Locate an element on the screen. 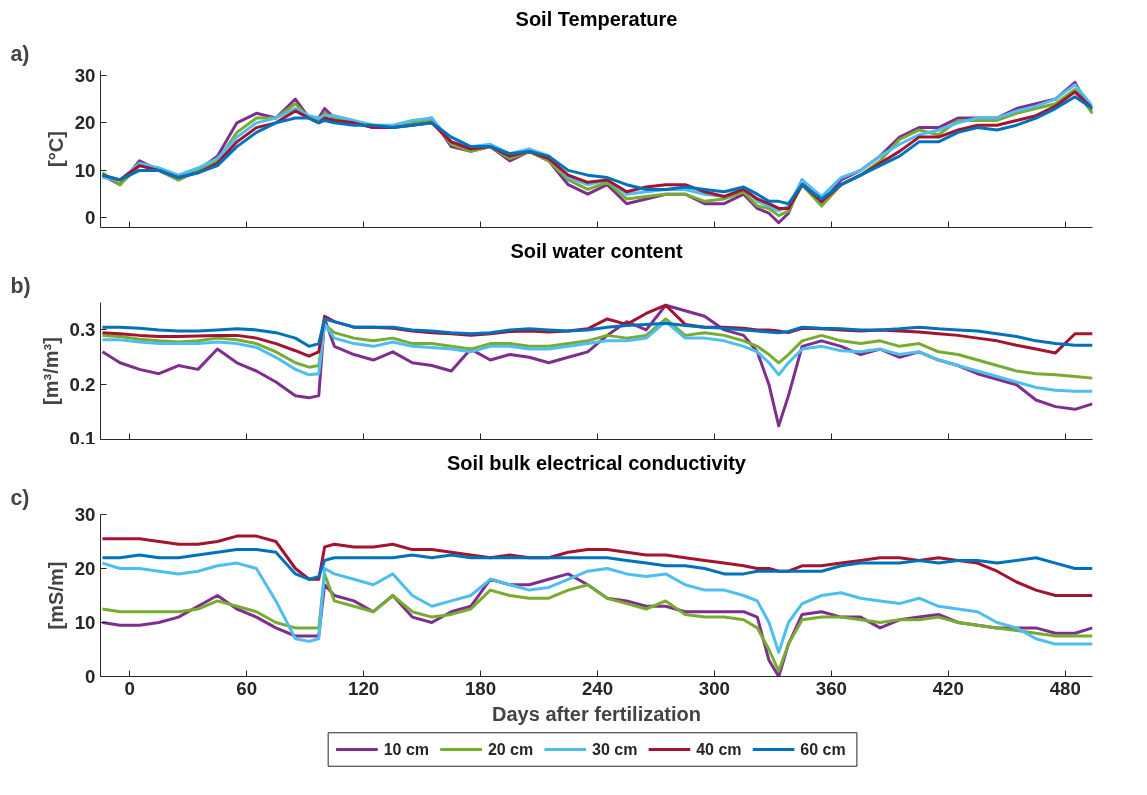 The image size is (1147, 795). x-tick-label: 480 is located at coordinates (1065, 688).